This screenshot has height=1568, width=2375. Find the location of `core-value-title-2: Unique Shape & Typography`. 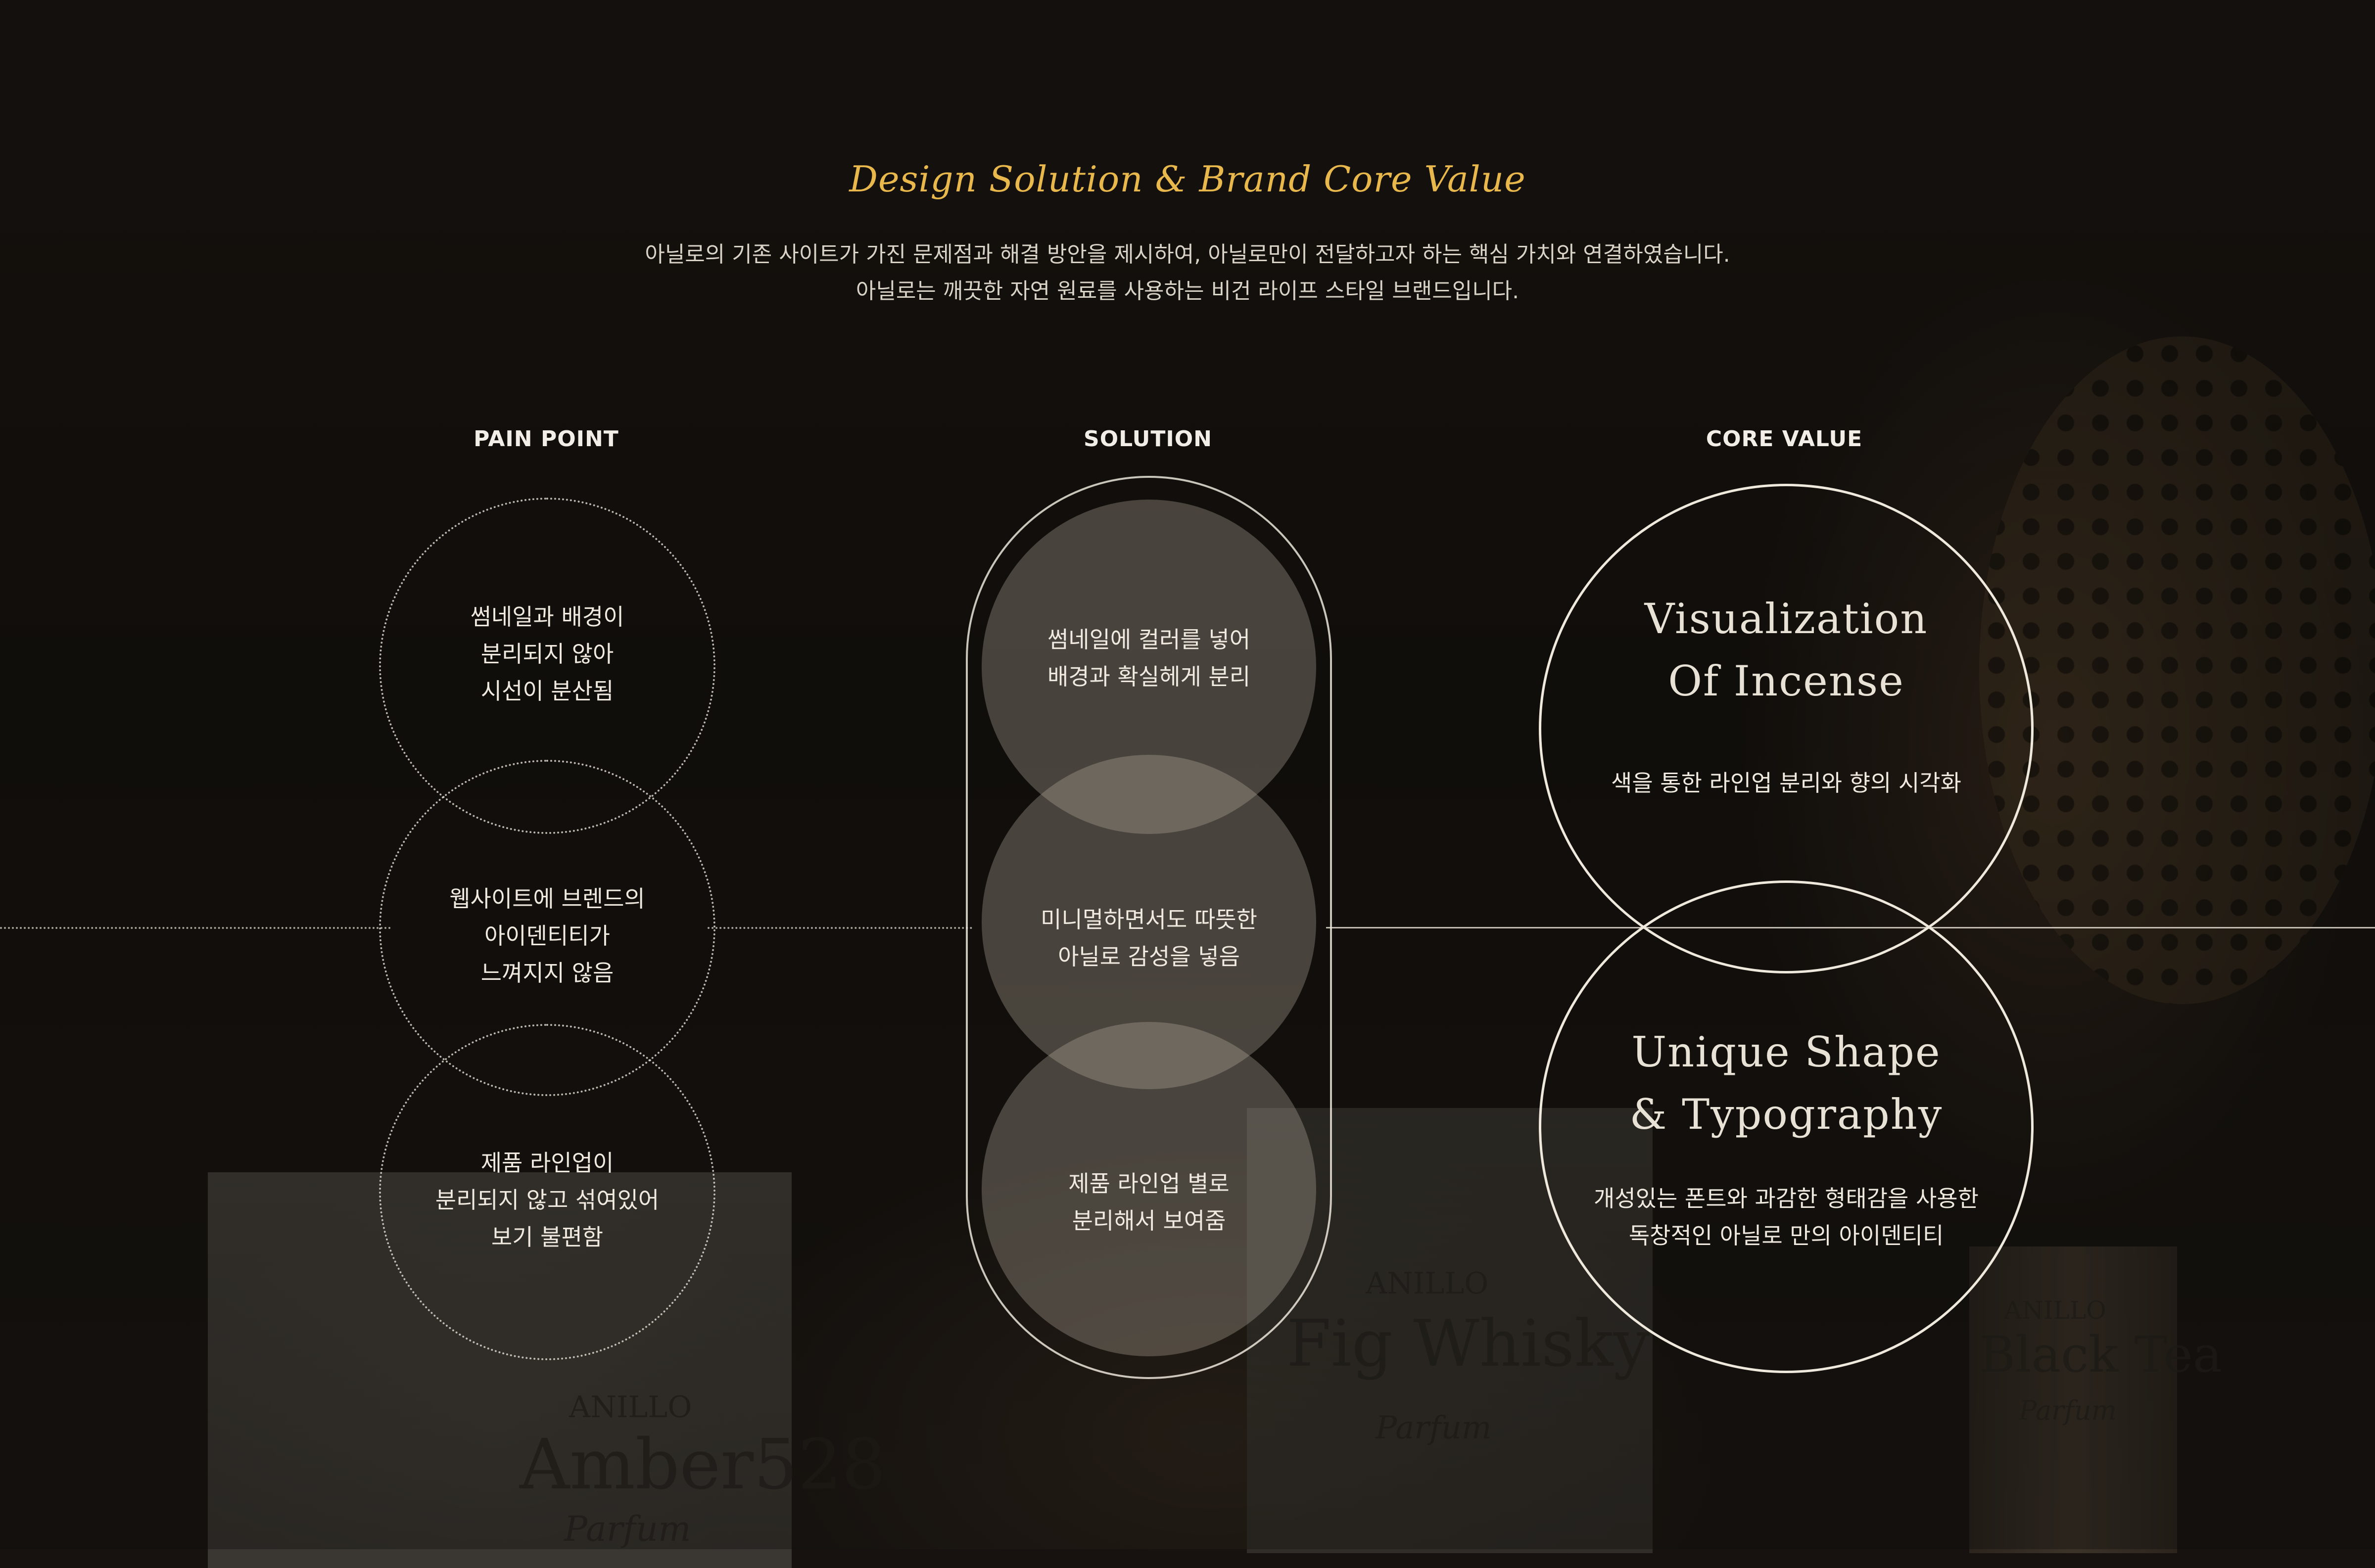

core-value-title-2: Unique Shape & Typography is located at coordinates (1786, 1083).